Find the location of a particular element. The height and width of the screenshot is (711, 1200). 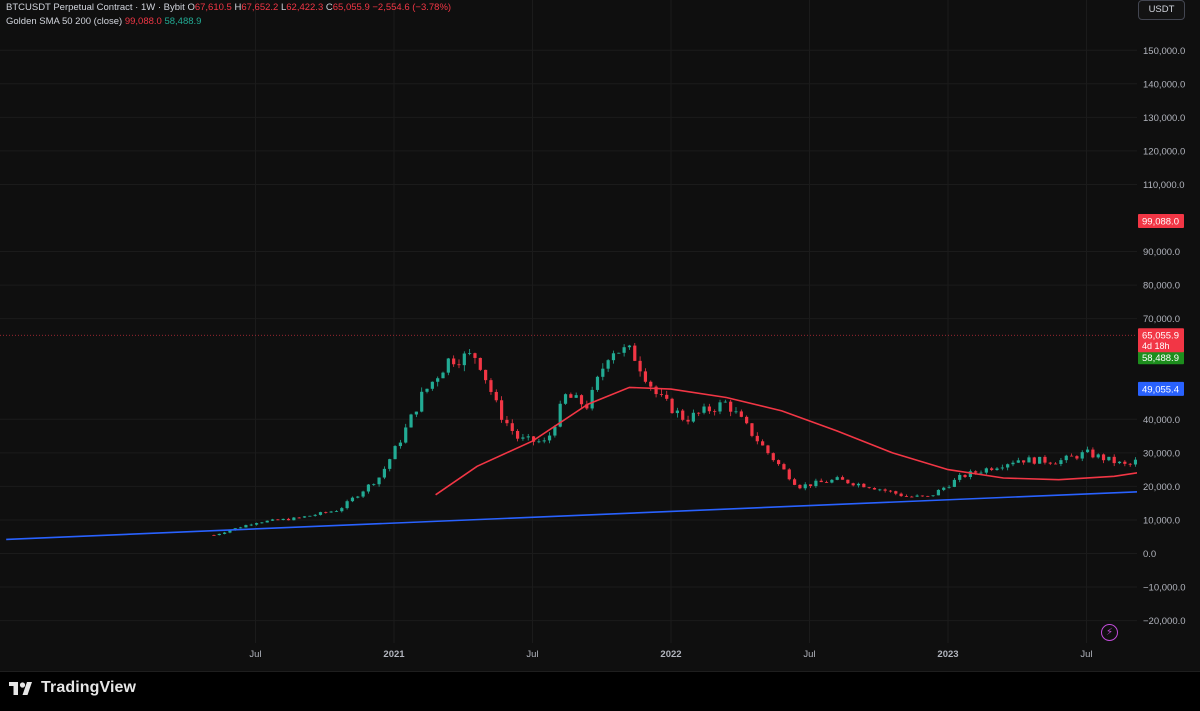

currency-button: USDT is located at coordinates (1161, 10).